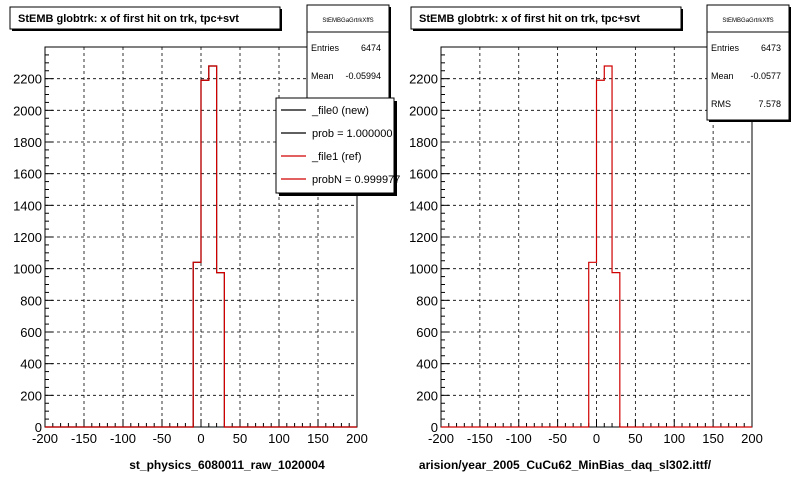  I want to click on stats-value: 7.578, so click(769, 104).